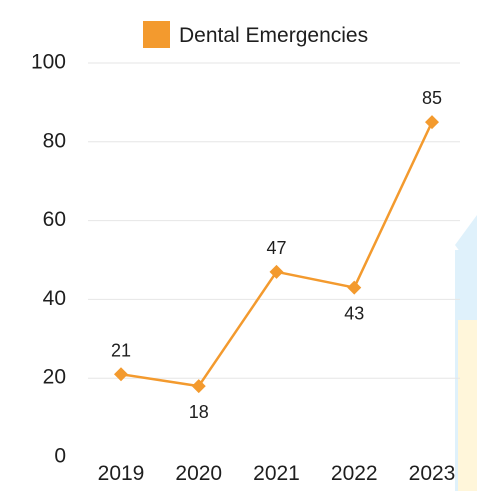 The height and width of the screenshot is (491, 477). Describe the element at coordinates (54, 377) in the screenshot. I see `y-tick-label-20: 20` at that location.